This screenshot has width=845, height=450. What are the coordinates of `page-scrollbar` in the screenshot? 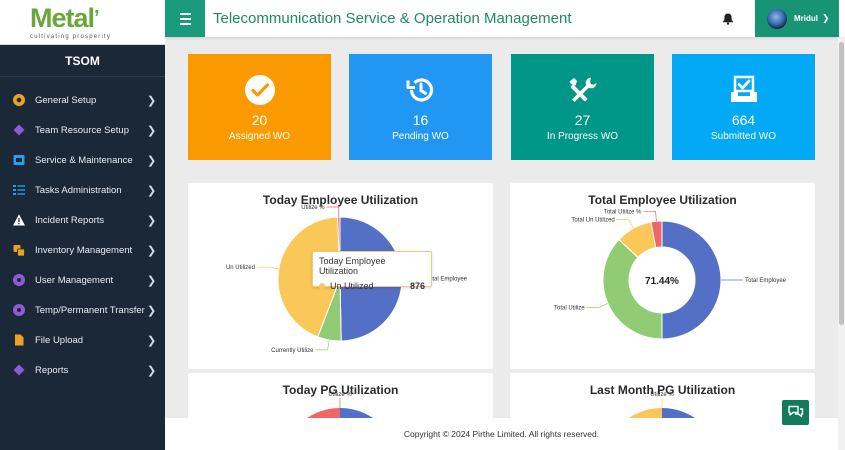 It's located at (841, 243).